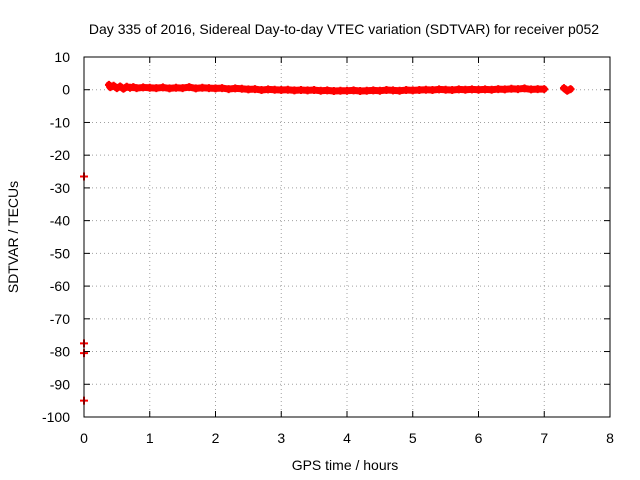 This screenshot has width=640, height=480. Describe the element at coordinates (56, 237) in the screenshot. I see `y-tick-labels: 10 0 -10 -20 -30 -40 -50 -60 -70 -80 -90 -100` at that location.